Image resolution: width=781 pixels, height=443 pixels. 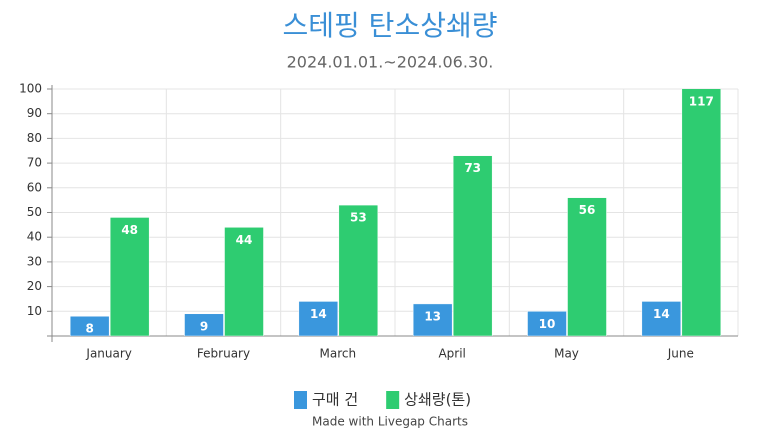 What do you see at coordinates (34, 113) in the screenshot?
I see `y-tick-label: 90` at bounding box center [34, 113].